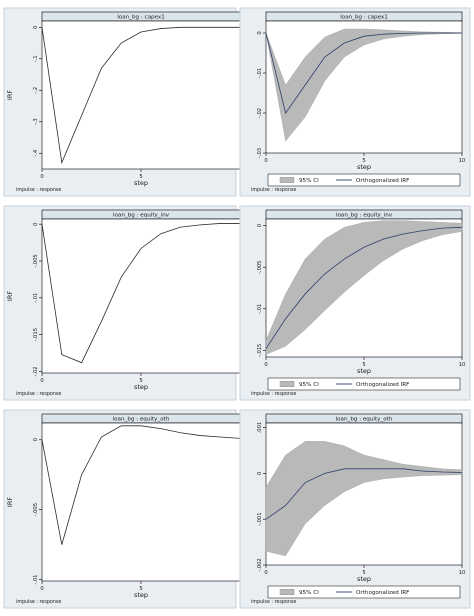 The height and width of the screenshot is (616, 474). Describe the element at coordinates (260, 428) in the screenshot. I see `y-tick-label: .001` at that location.